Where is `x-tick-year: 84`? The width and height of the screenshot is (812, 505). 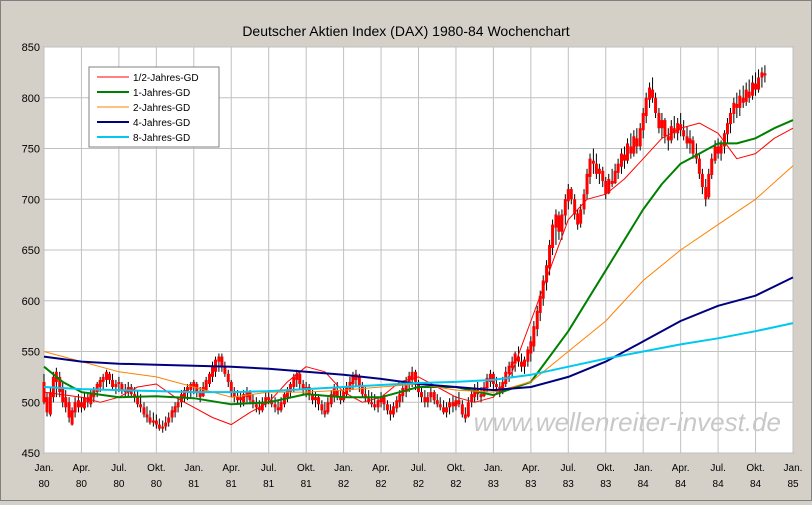
x-tick-year: 84 is located at coordinates (756, 484).